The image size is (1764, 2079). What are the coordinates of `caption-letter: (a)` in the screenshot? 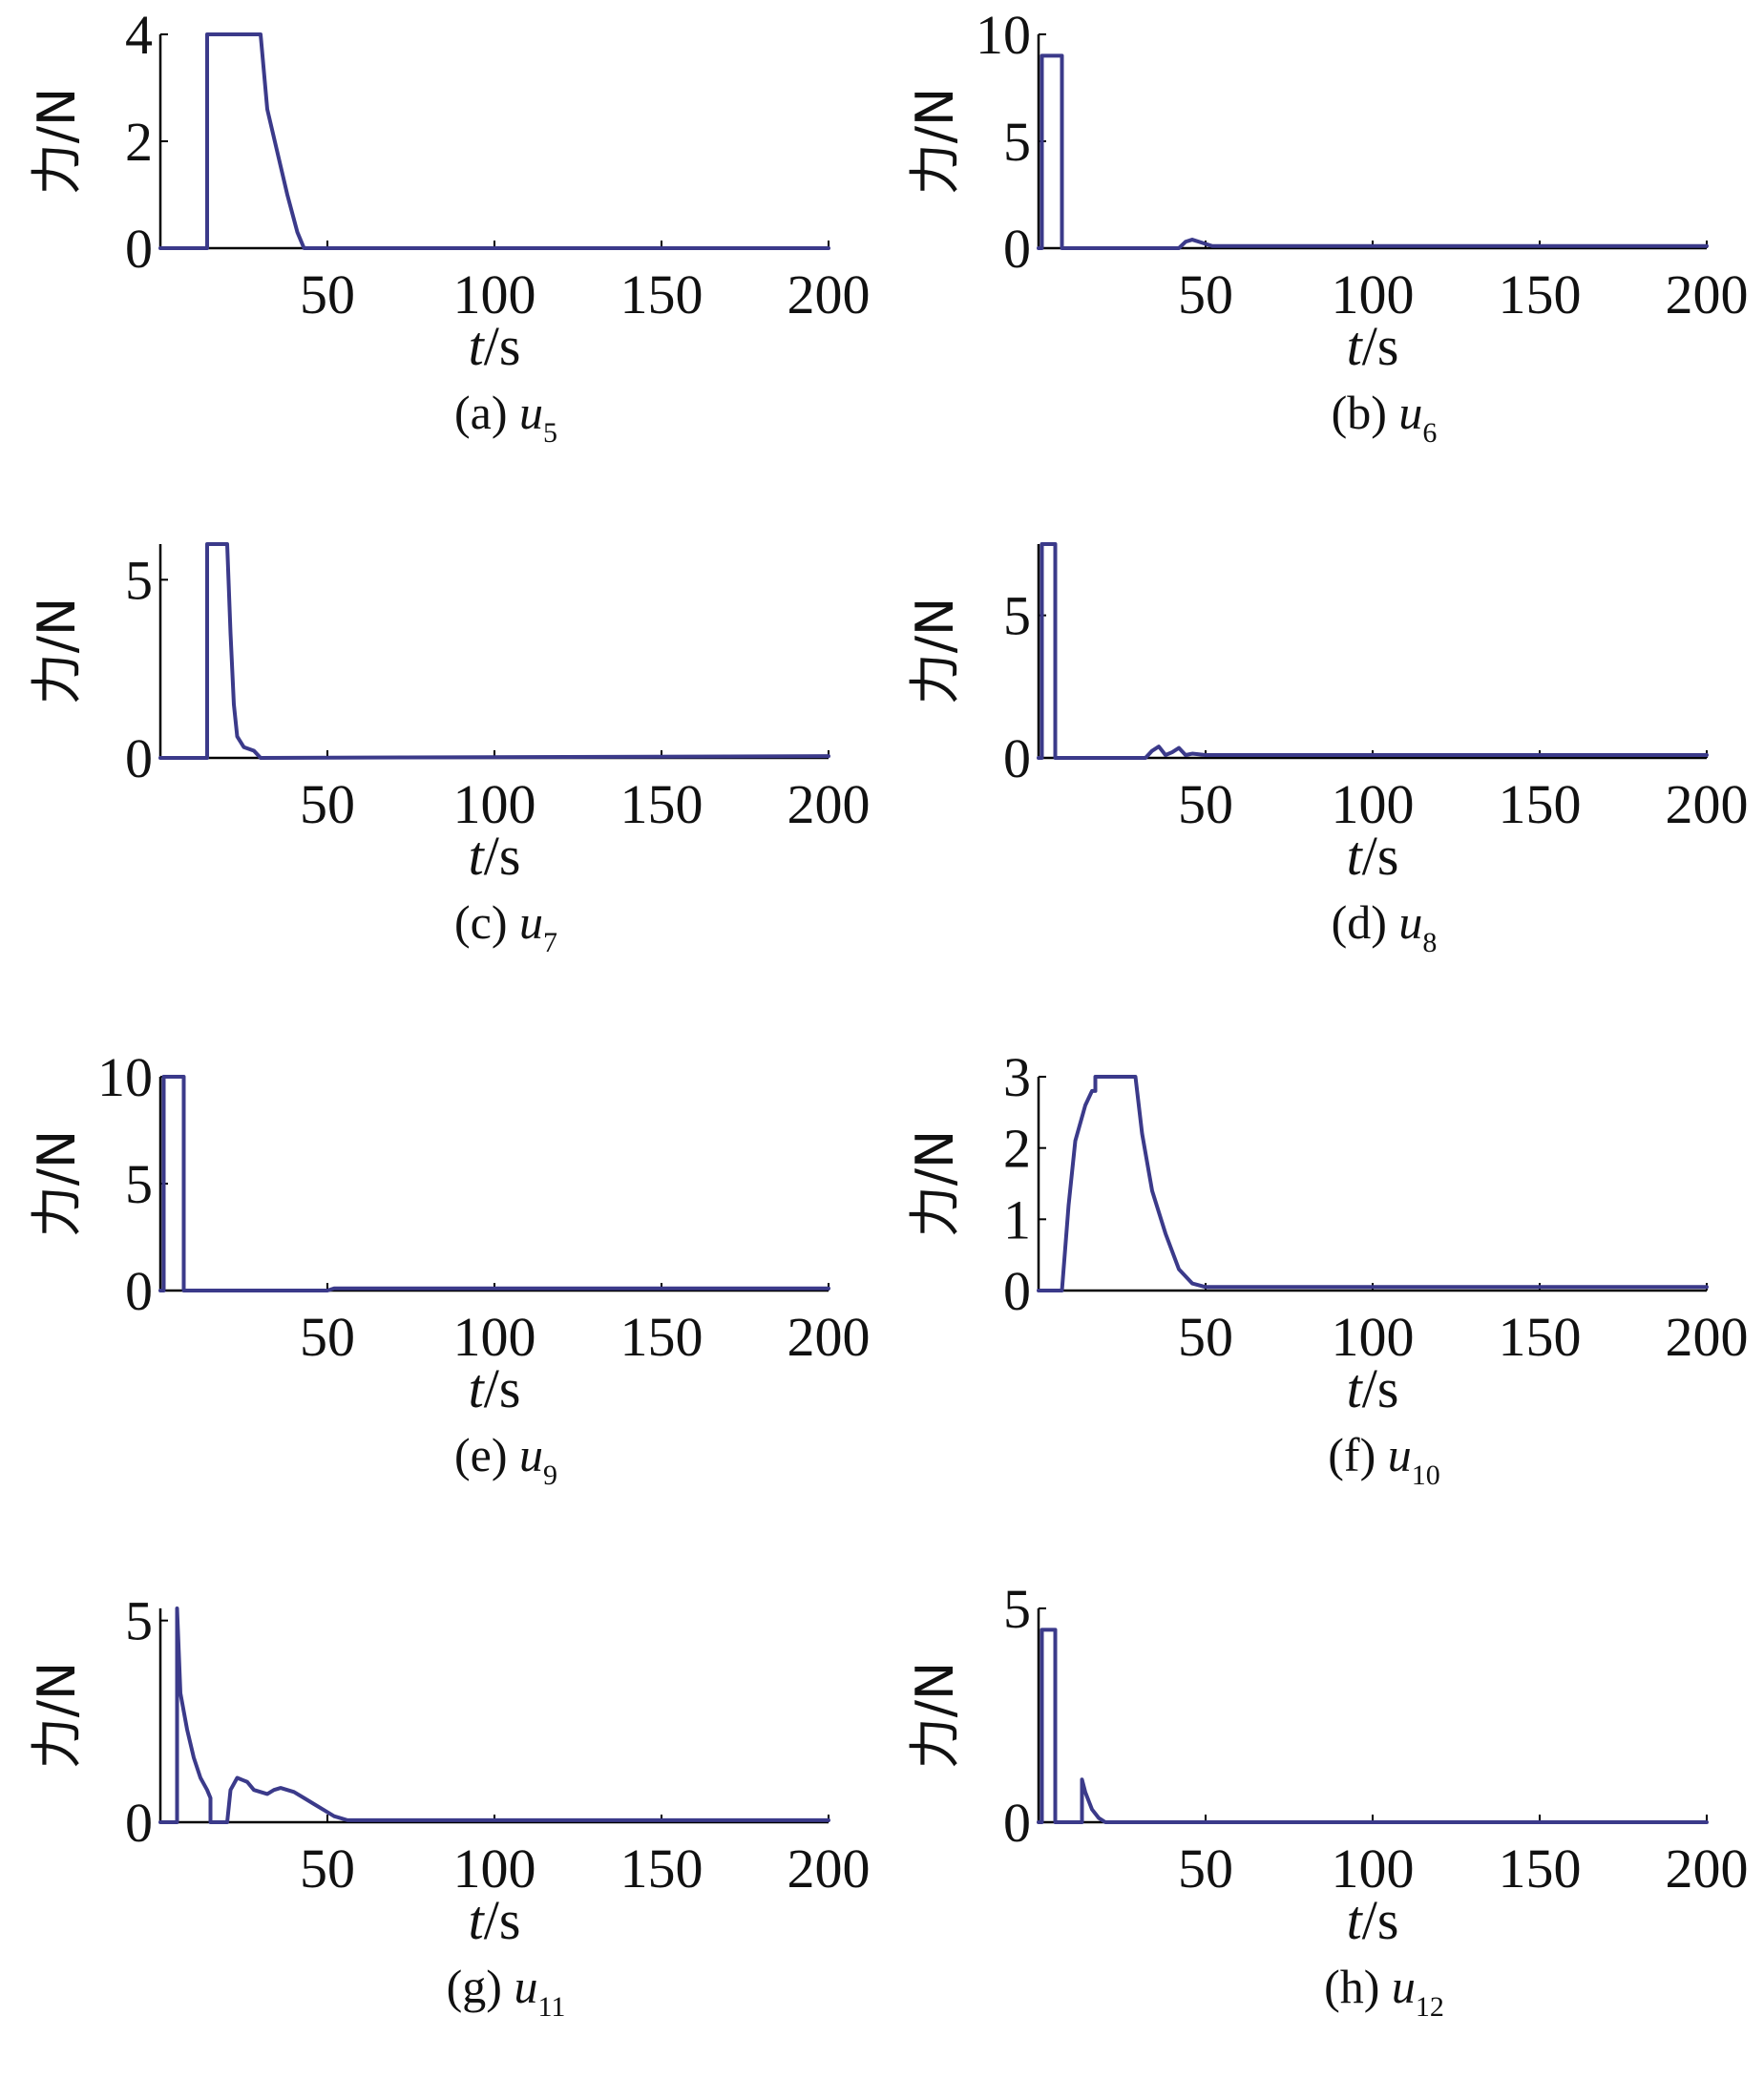 It's located at (487, 413).